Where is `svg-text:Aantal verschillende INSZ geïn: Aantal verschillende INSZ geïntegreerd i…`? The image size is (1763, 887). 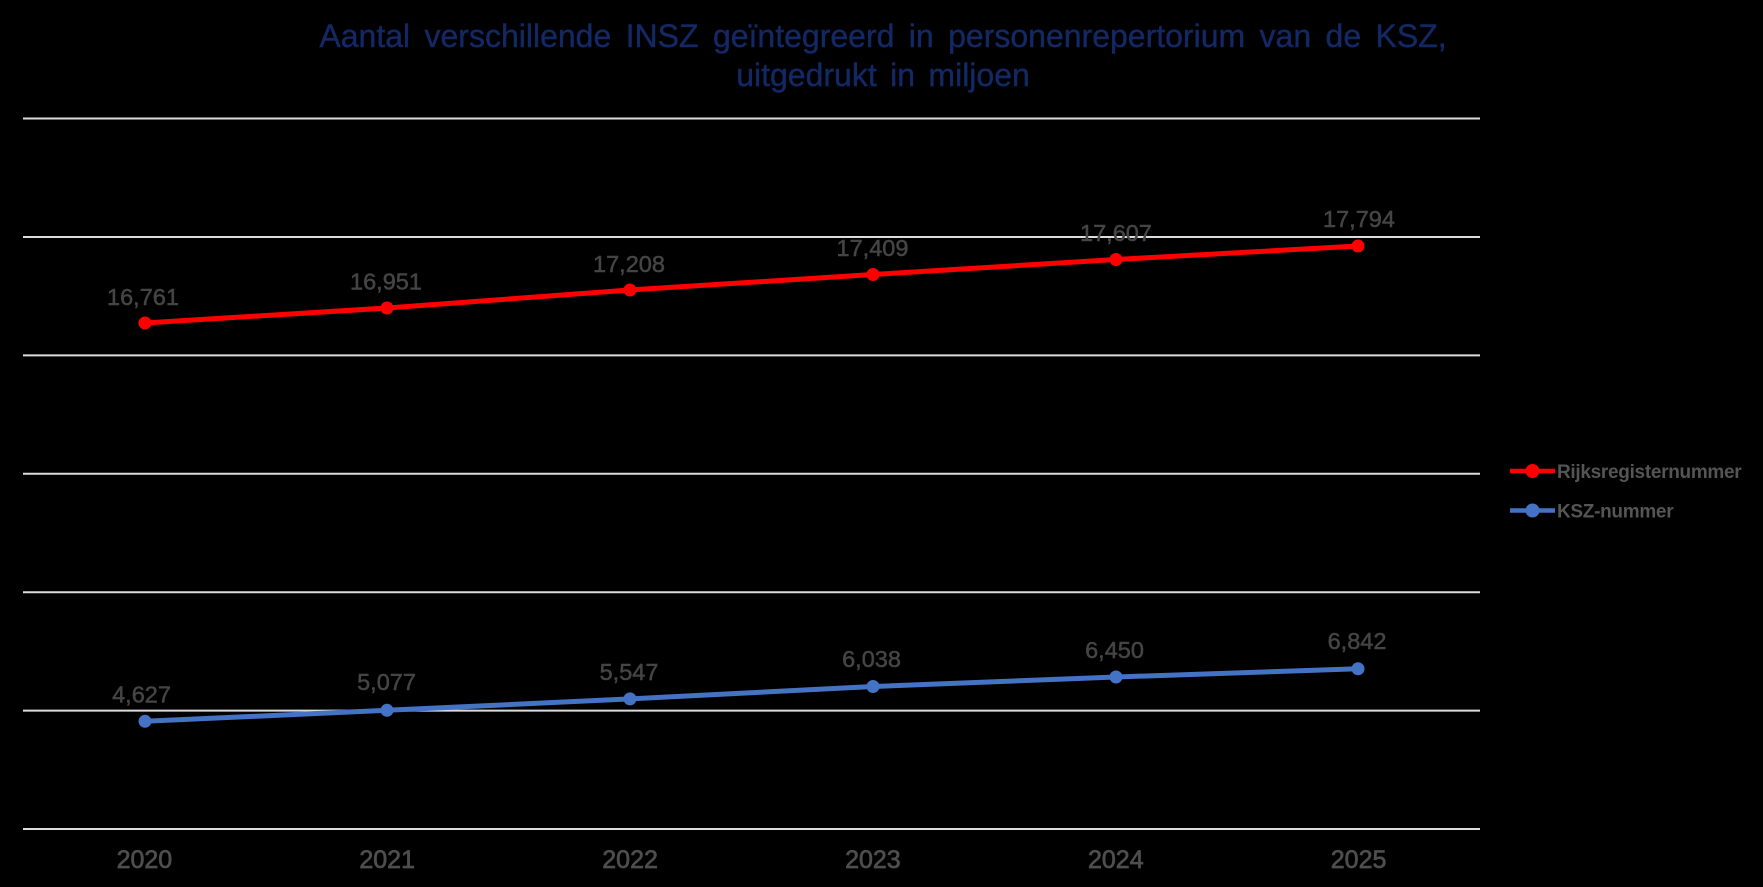 svg-text:Aantal verschillende INSZ geïn: Aantal verschillende INSZ geïntegreerd i… is located at coordinates (882, 36).